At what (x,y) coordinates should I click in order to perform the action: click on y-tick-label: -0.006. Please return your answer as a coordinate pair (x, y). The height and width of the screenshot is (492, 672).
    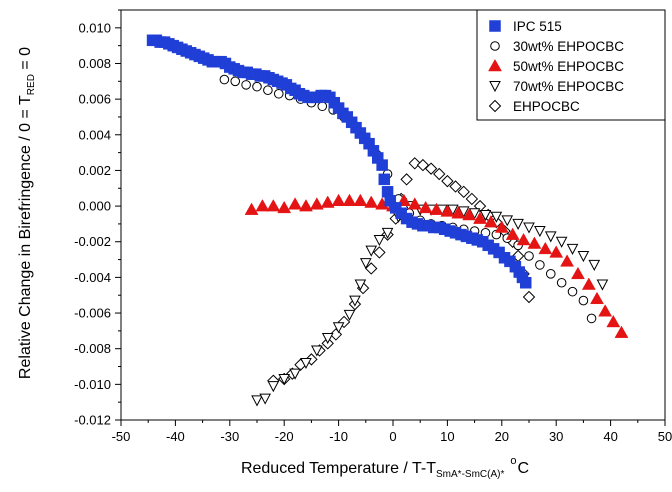
    Looking at the image, I should click on (92, 313).